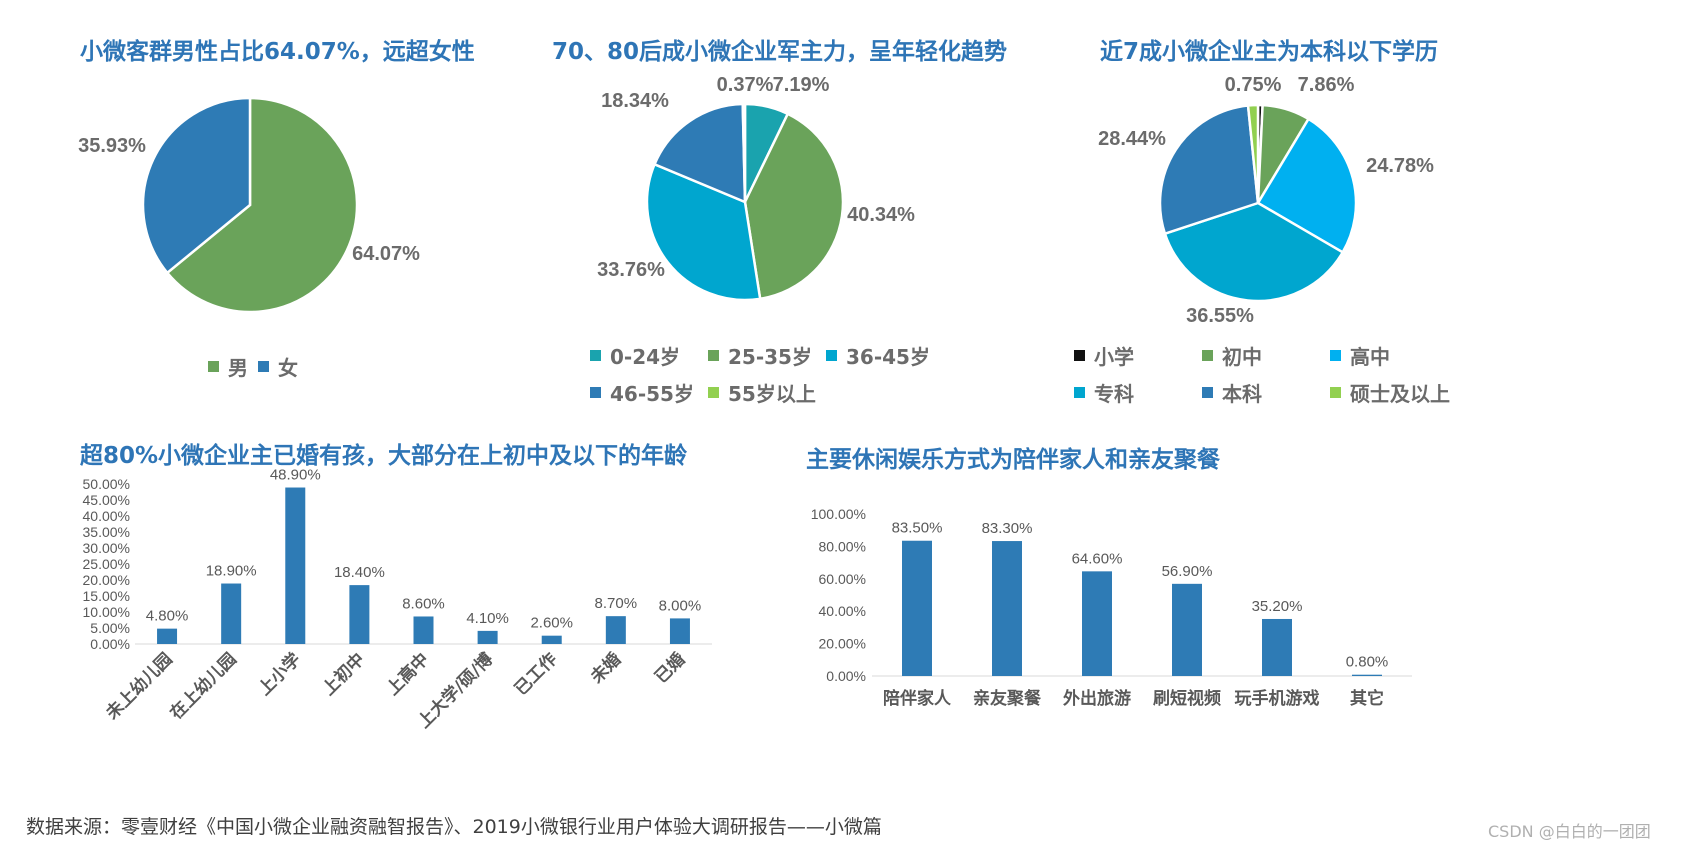 The image size is (1691, 846). What do you see at coordinates (1114, 394) in the screenshot?
I see `legend-label: 专科` at bounding box center [1114, 394].